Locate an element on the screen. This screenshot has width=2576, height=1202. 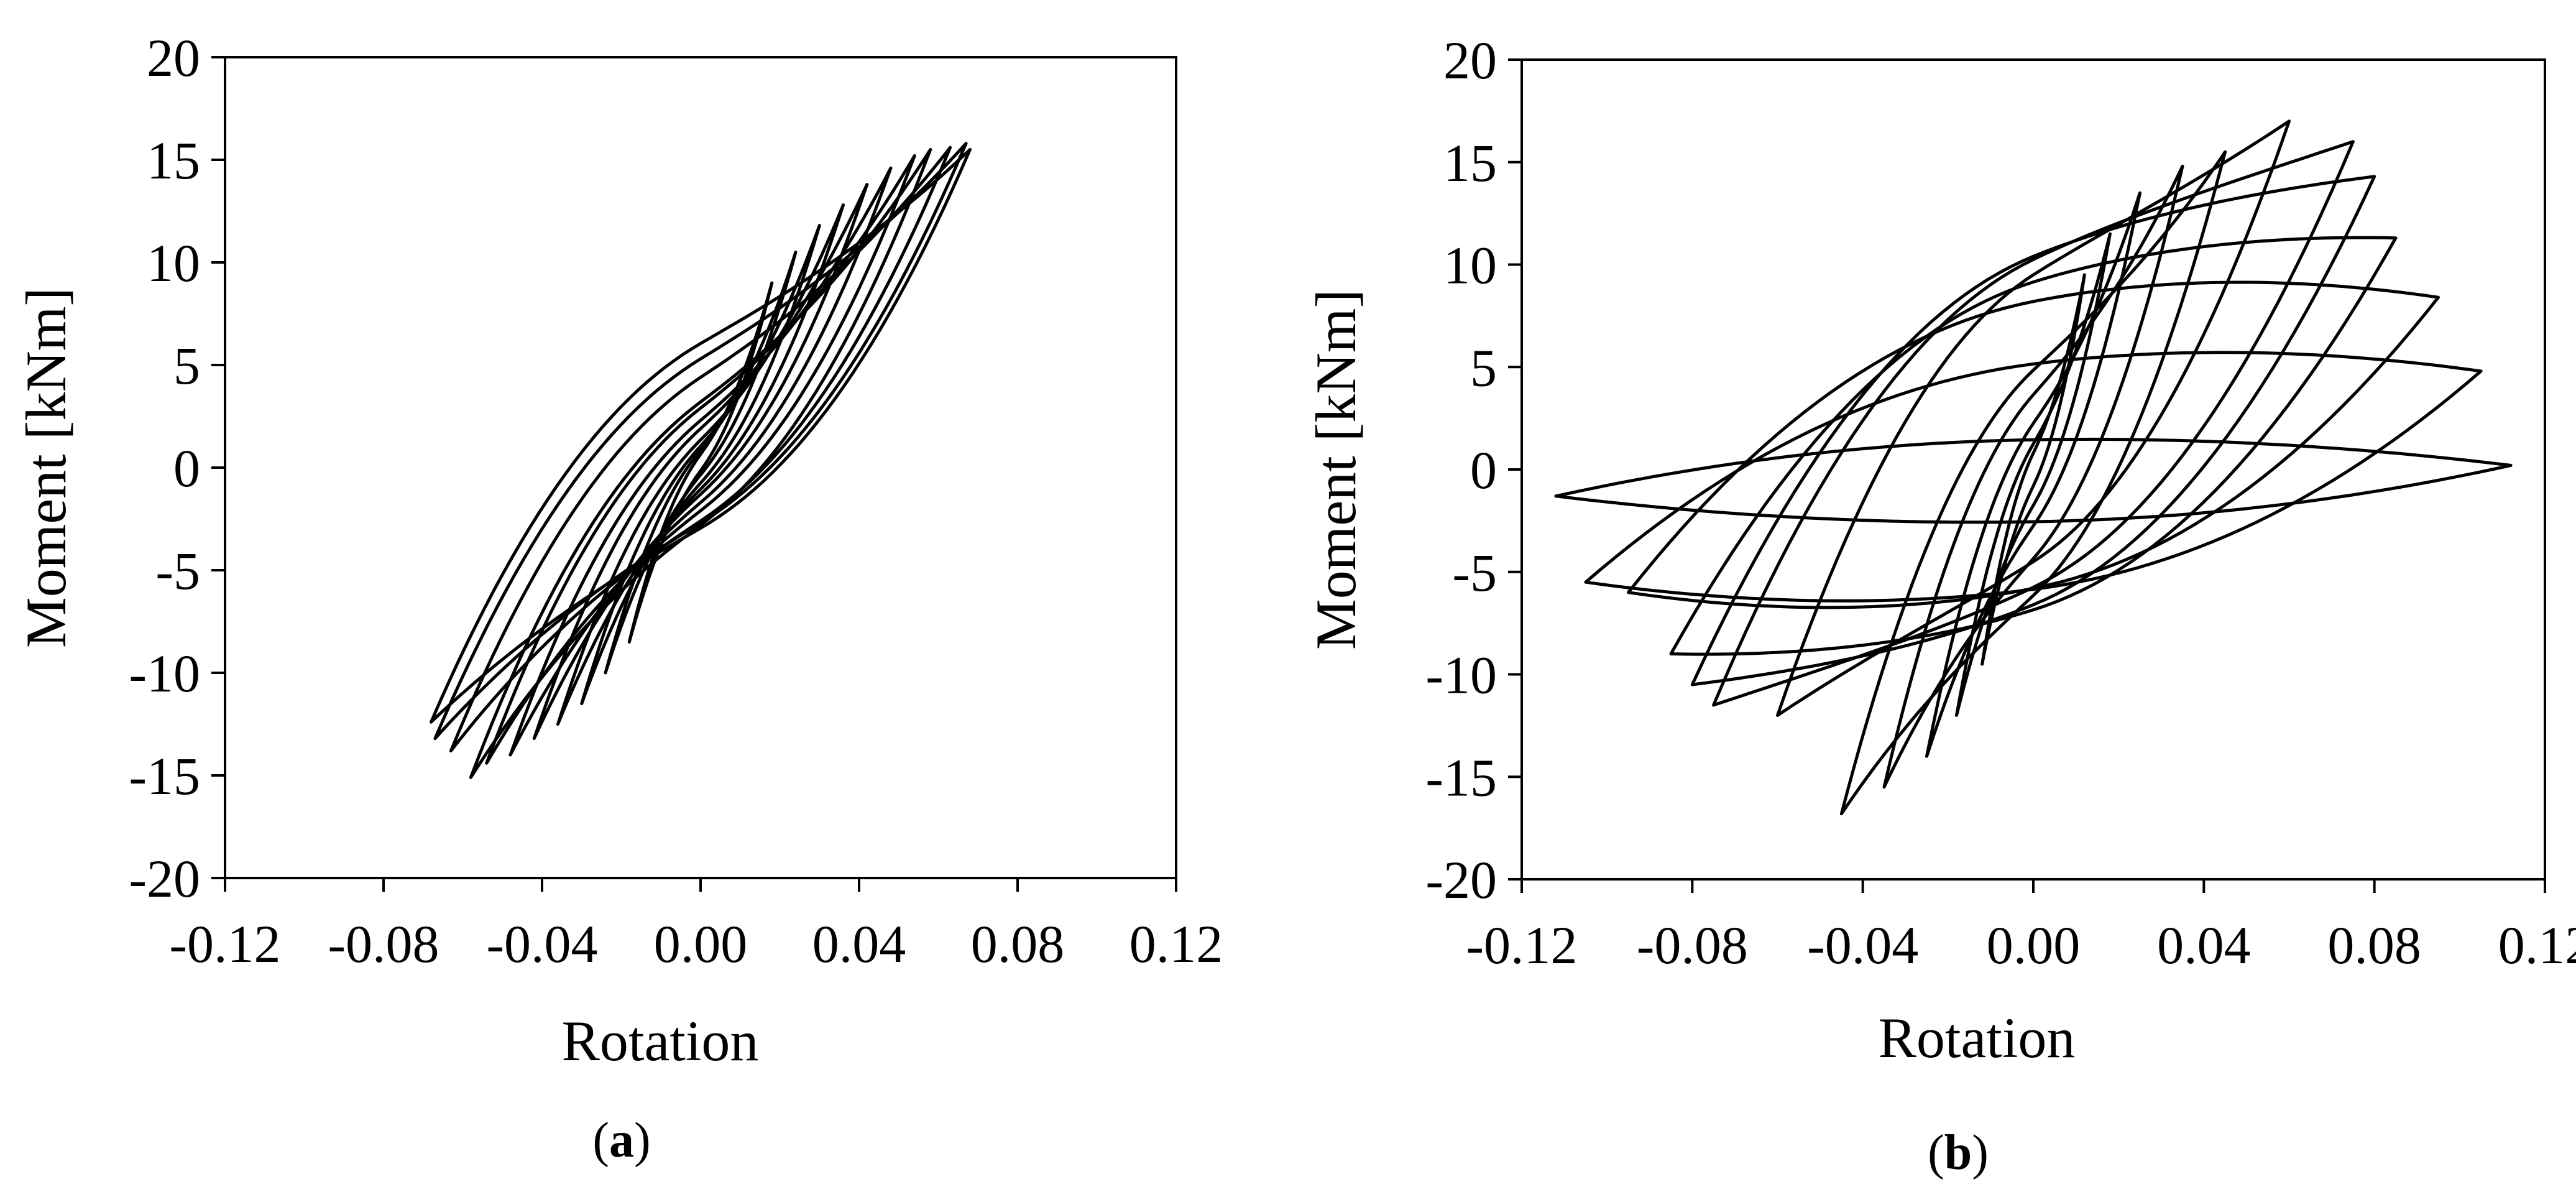
hysteresis-curves is located at coordinates (701, 460).